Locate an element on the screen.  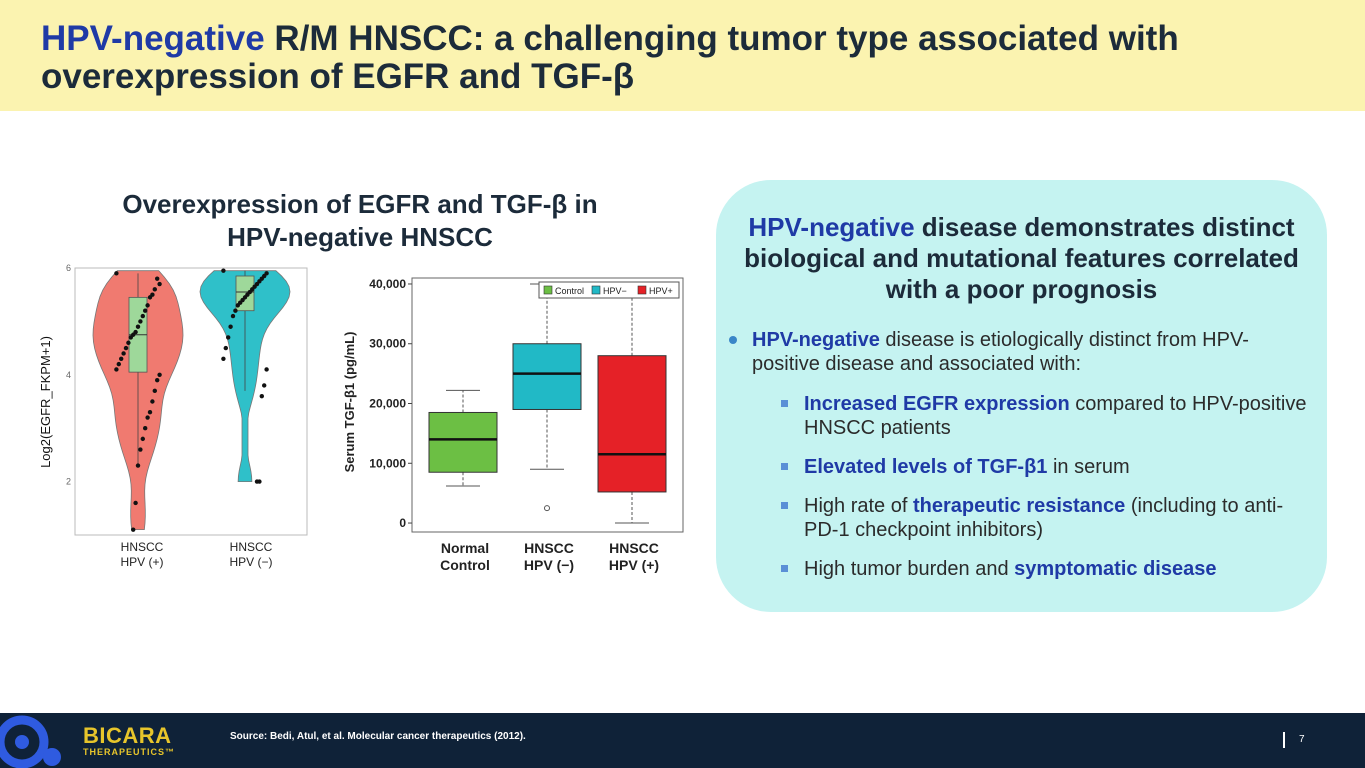
box-x-tick-label: HPV (−) is located at coordinates (549, 565).